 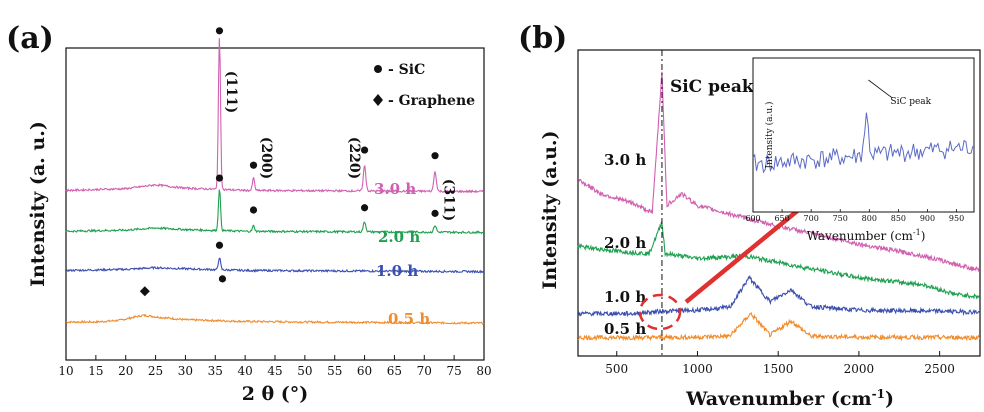 What do you see at coordinates (30, 38) in the screenshot?
I see `panel-a-label: (a)` at bounding box center [30, 38].